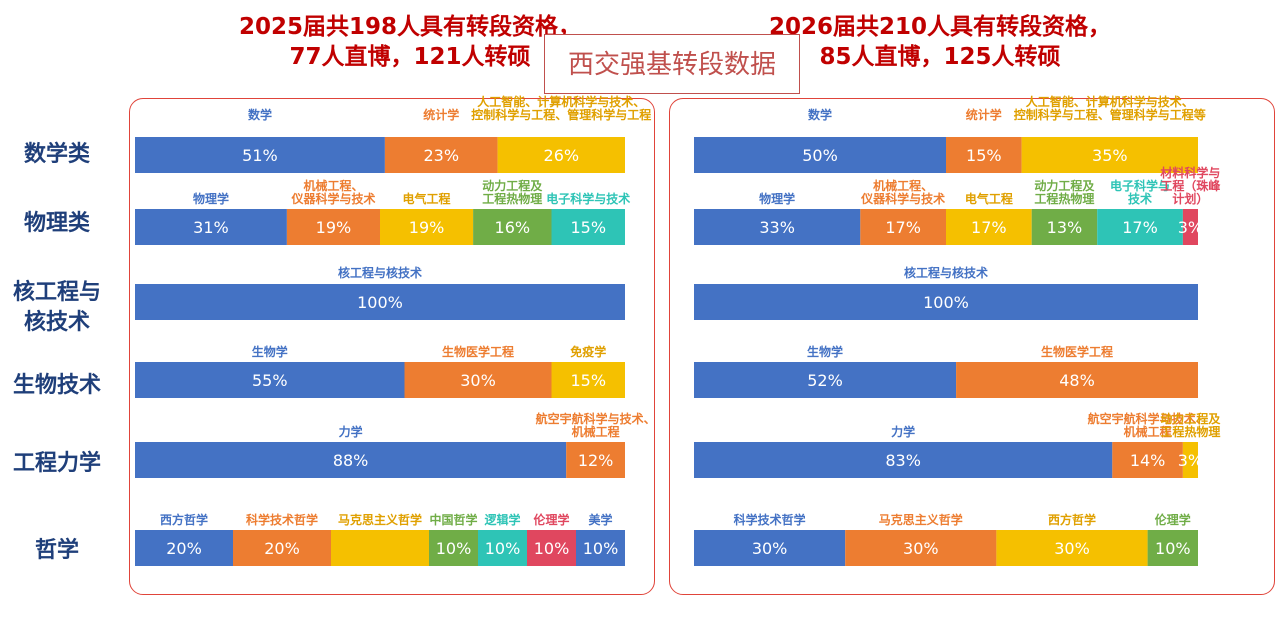 The image size is (1280, 635). What do you see at coordinates (600, 519) in the screenshot?
I see `category-label: 美学` at bounding box center [600, 519].